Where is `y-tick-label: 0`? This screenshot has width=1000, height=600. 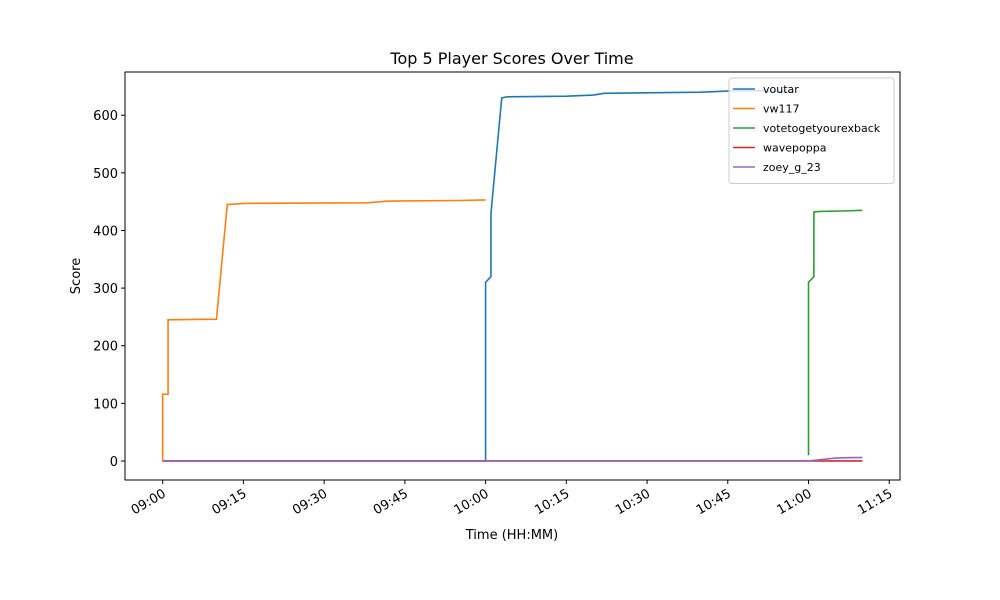 y-tick-label: 0 is located at coordinates (114, 462).